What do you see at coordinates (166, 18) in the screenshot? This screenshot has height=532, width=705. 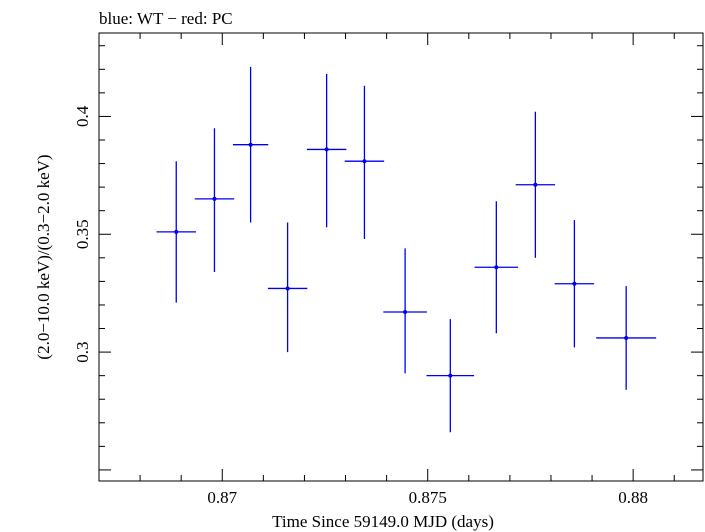 I see `chart-title: blue: WT − red: PC` at bounding box center [166, 18].